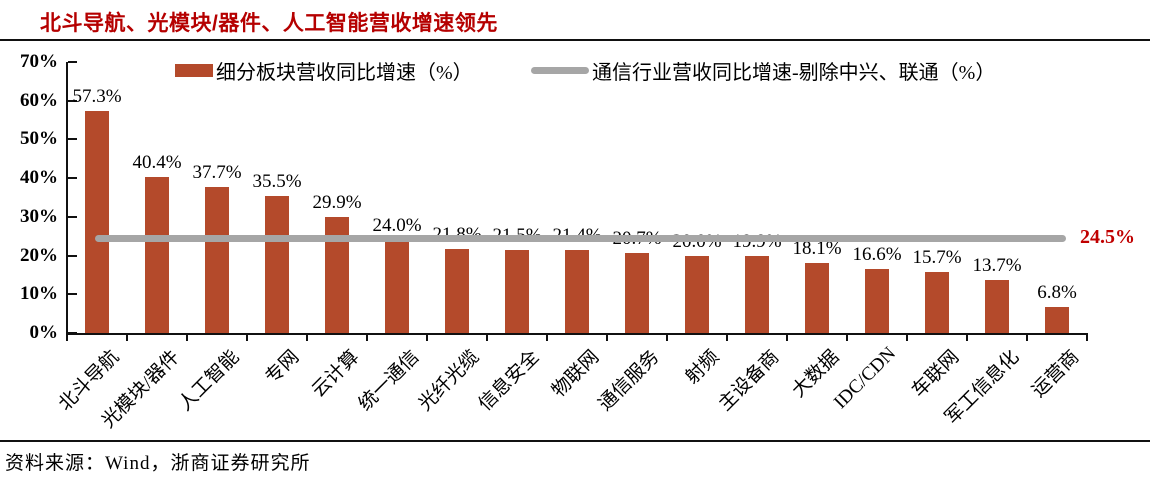  I want to click on bar-value-label: 57.3%, so click(97, 97).